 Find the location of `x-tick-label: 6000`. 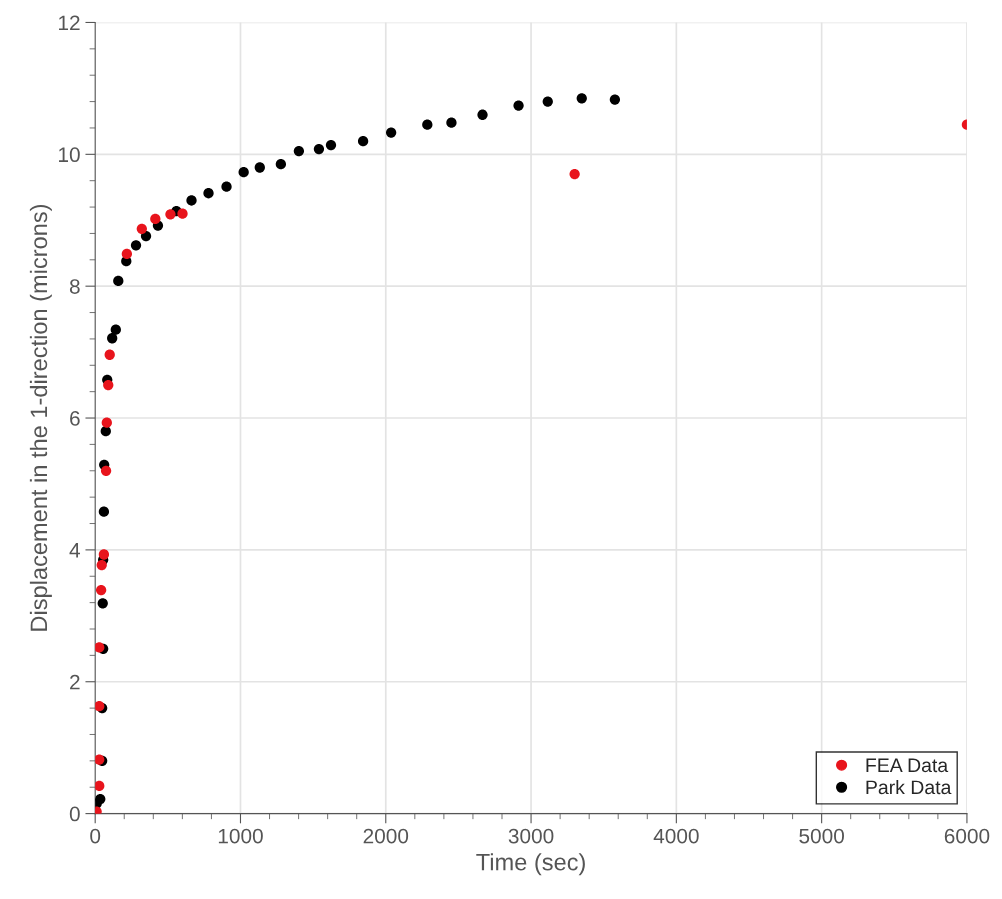

x-tick-label: 6000 is located at coordinates (967, 836).